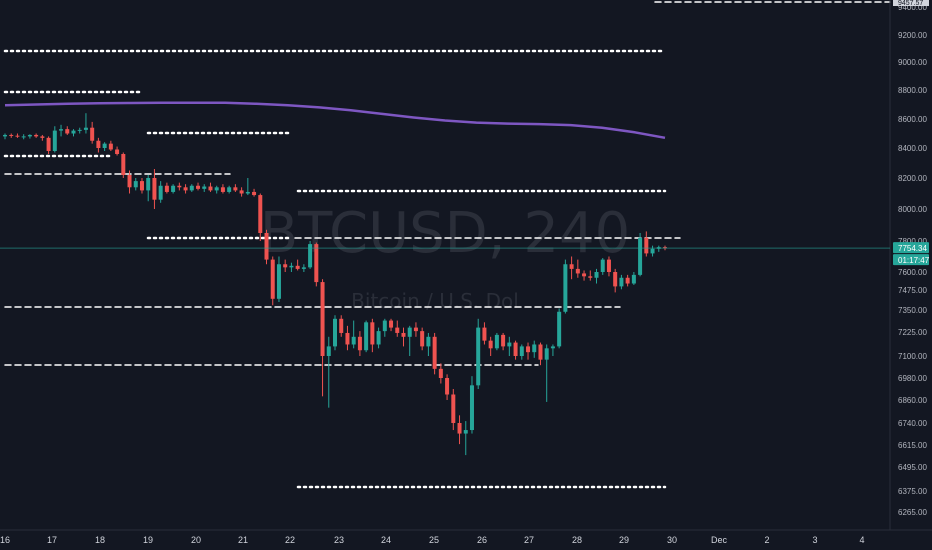  Describe the element at coordinates (912, 209) in the screenshot. I see `price-tick-label: 8000.00` at that location.